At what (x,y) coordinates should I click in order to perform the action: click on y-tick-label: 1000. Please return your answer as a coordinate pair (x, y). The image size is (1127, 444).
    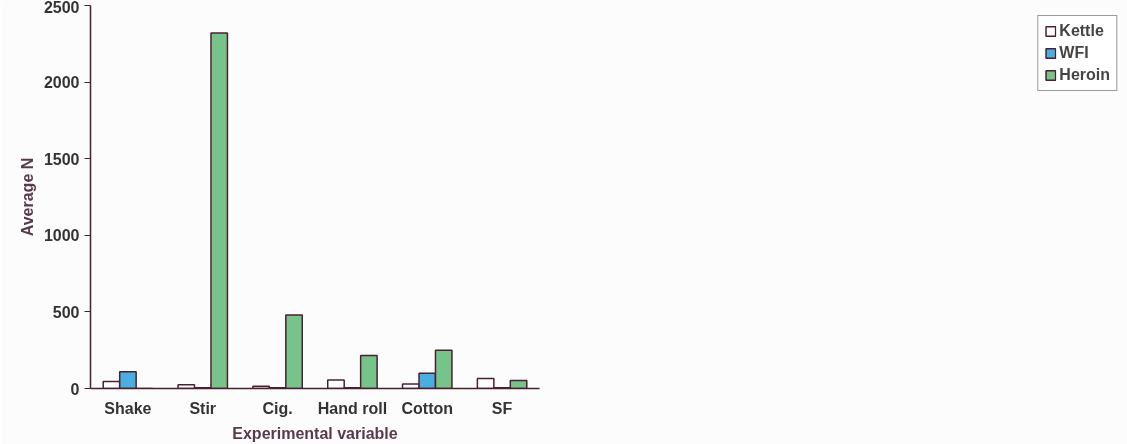
    Looking at the image, I should click on (61, 236).